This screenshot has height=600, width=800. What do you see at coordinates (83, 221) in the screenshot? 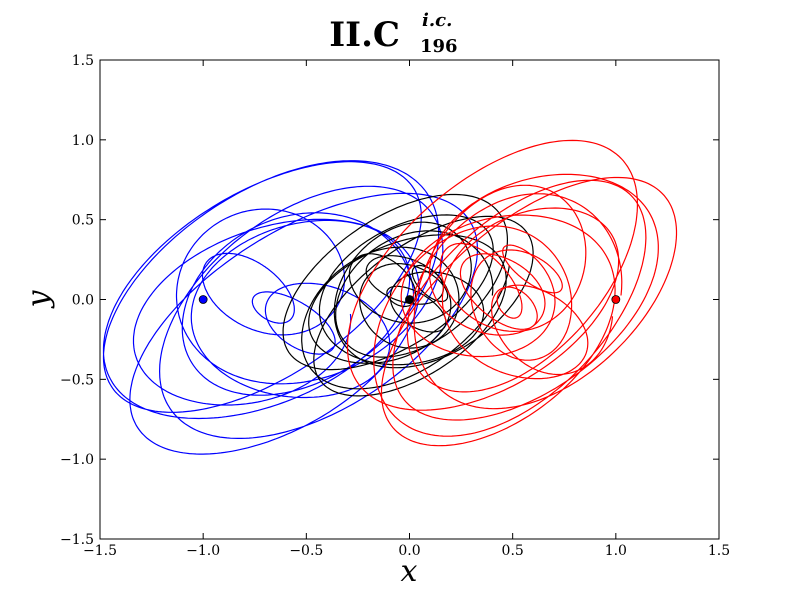
I see `y-tick-label: 0.5` at bounding box center [83, 221].